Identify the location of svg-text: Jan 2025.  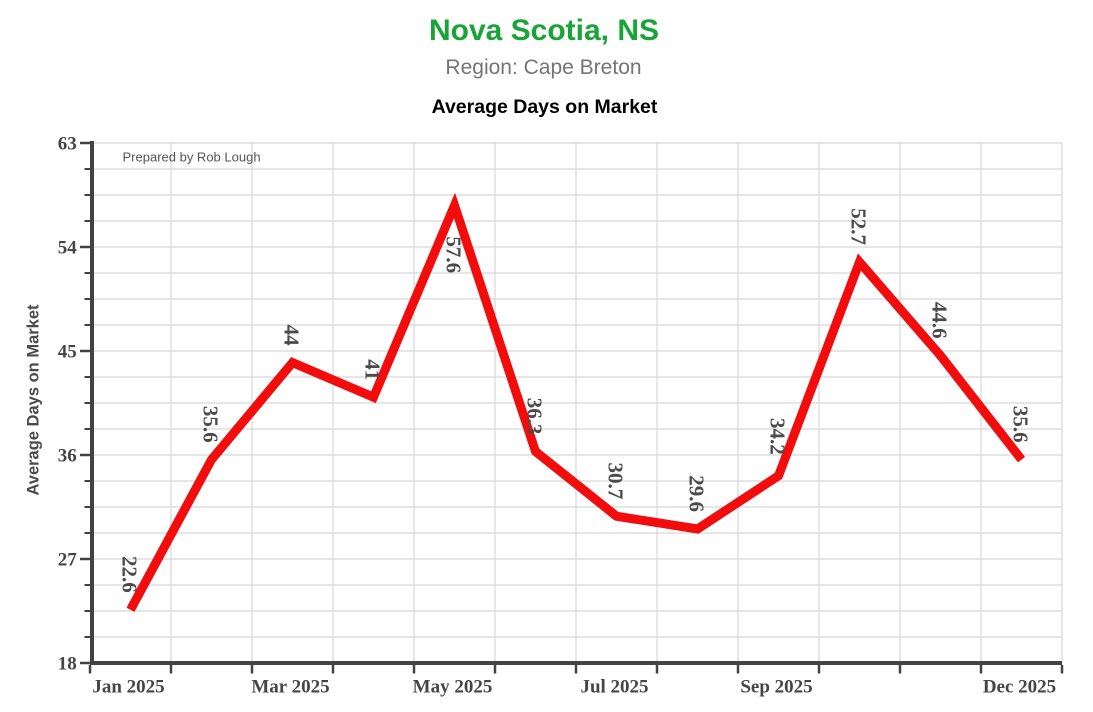
(128, 687).